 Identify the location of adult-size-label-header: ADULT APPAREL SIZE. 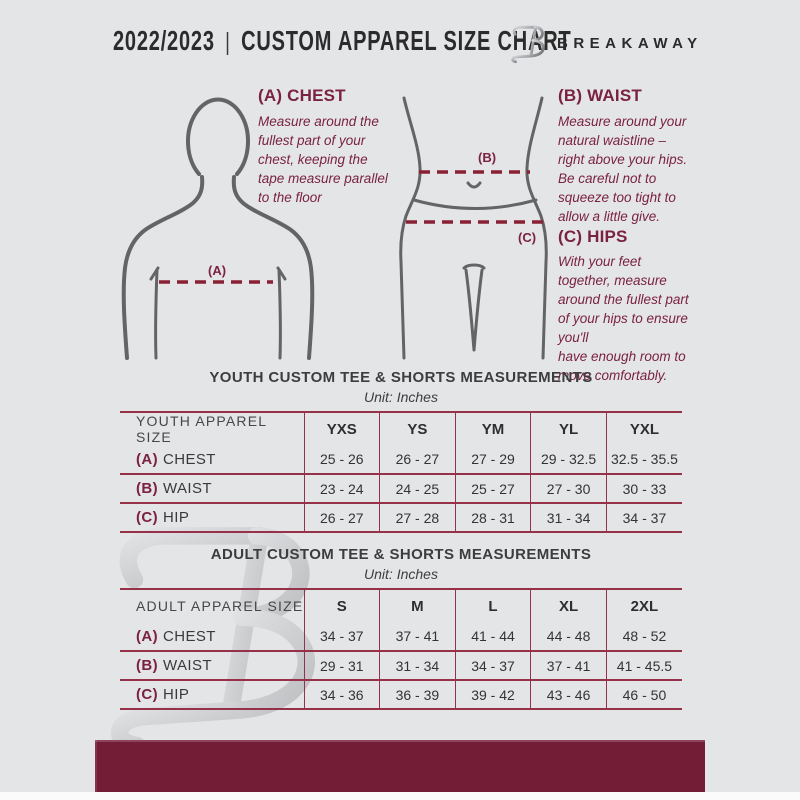
(220, 606).